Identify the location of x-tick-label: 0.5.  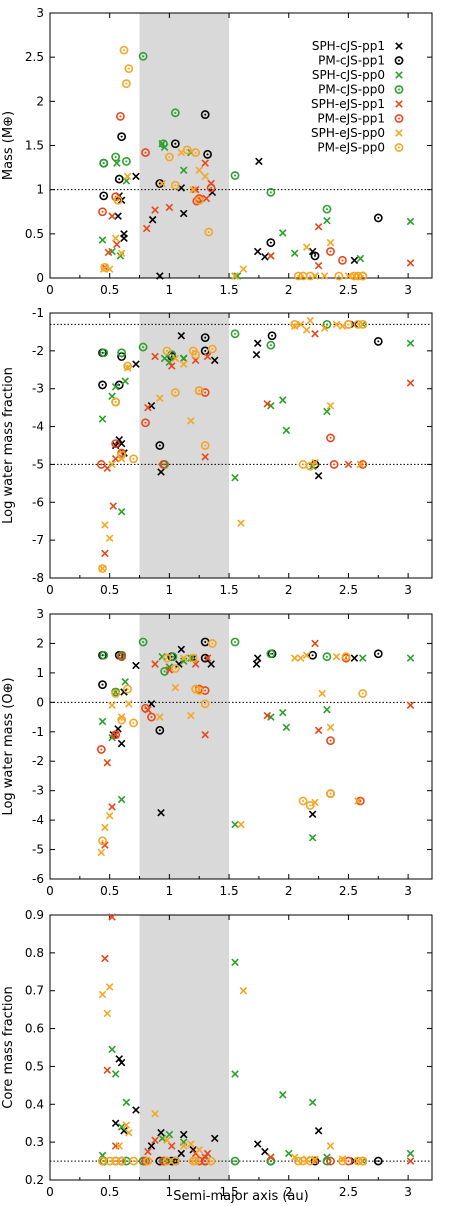
(109, 1192).